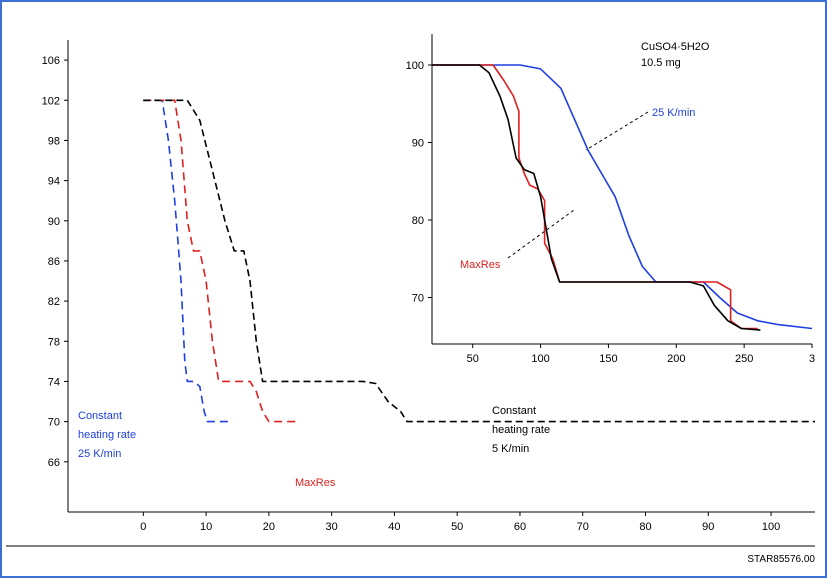  I want to click on inset-y-tick-labels: 70 80 90 100, so click(415, 182).